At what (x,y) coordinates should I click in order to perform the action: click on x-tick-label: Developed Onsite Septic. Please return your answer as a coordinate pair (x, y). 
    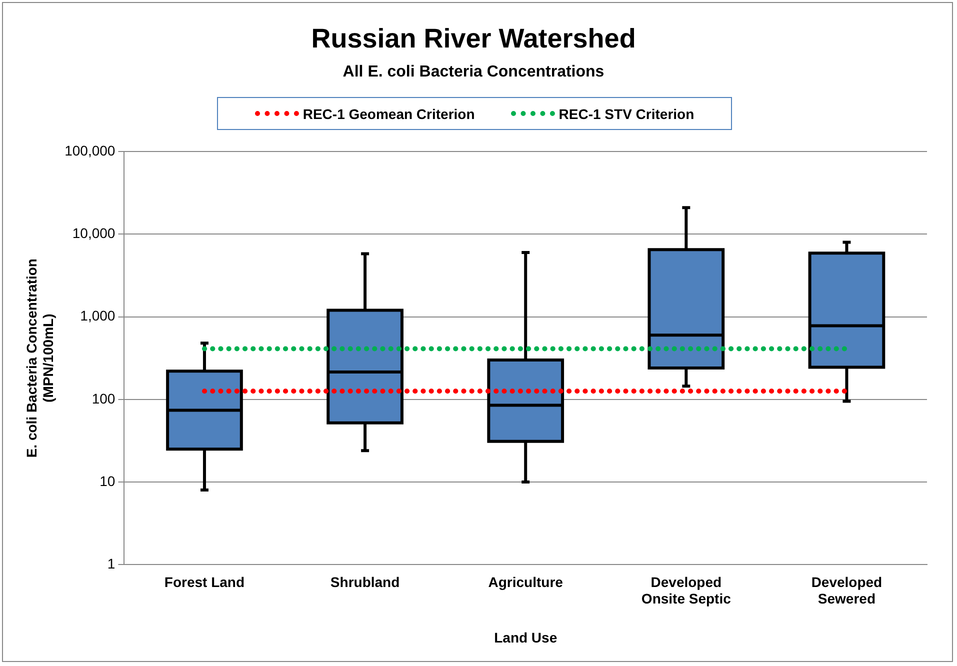
    Looking at the image, I should click on (686, 590).